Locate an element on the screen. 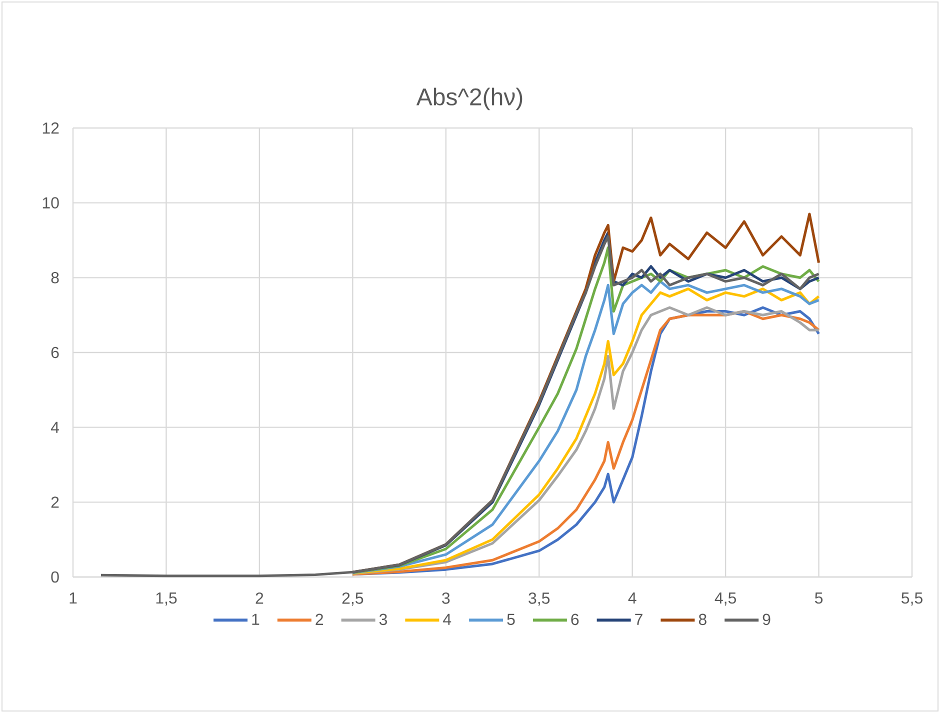 The height and width of the screenshot is (713, 940). legend-label: 1 is located at coordinates (256, 619).